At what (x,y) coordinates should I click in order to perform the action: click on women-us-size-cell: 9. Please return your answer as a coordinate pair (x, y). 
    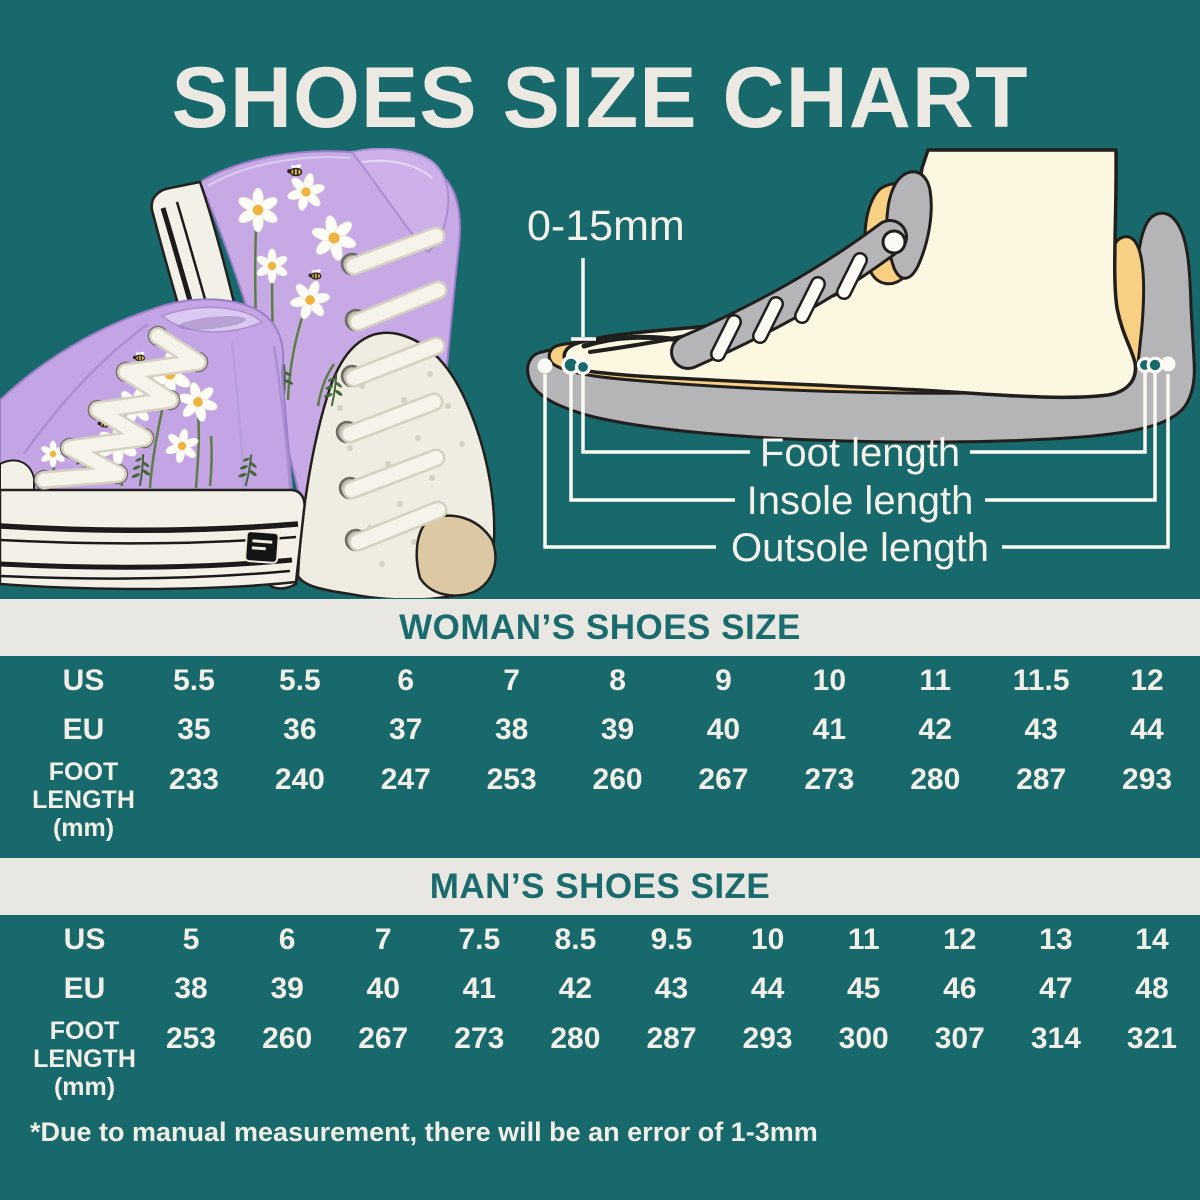
    Looking at the image, I should click on (723, 680).